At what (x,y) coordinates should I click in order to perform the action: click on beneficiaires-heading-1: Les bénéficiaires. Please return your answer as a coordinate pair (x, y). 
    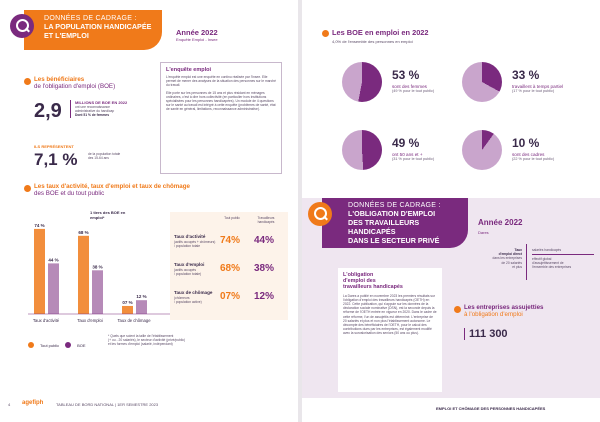
    Looking at the image, I should click on (59, 79).